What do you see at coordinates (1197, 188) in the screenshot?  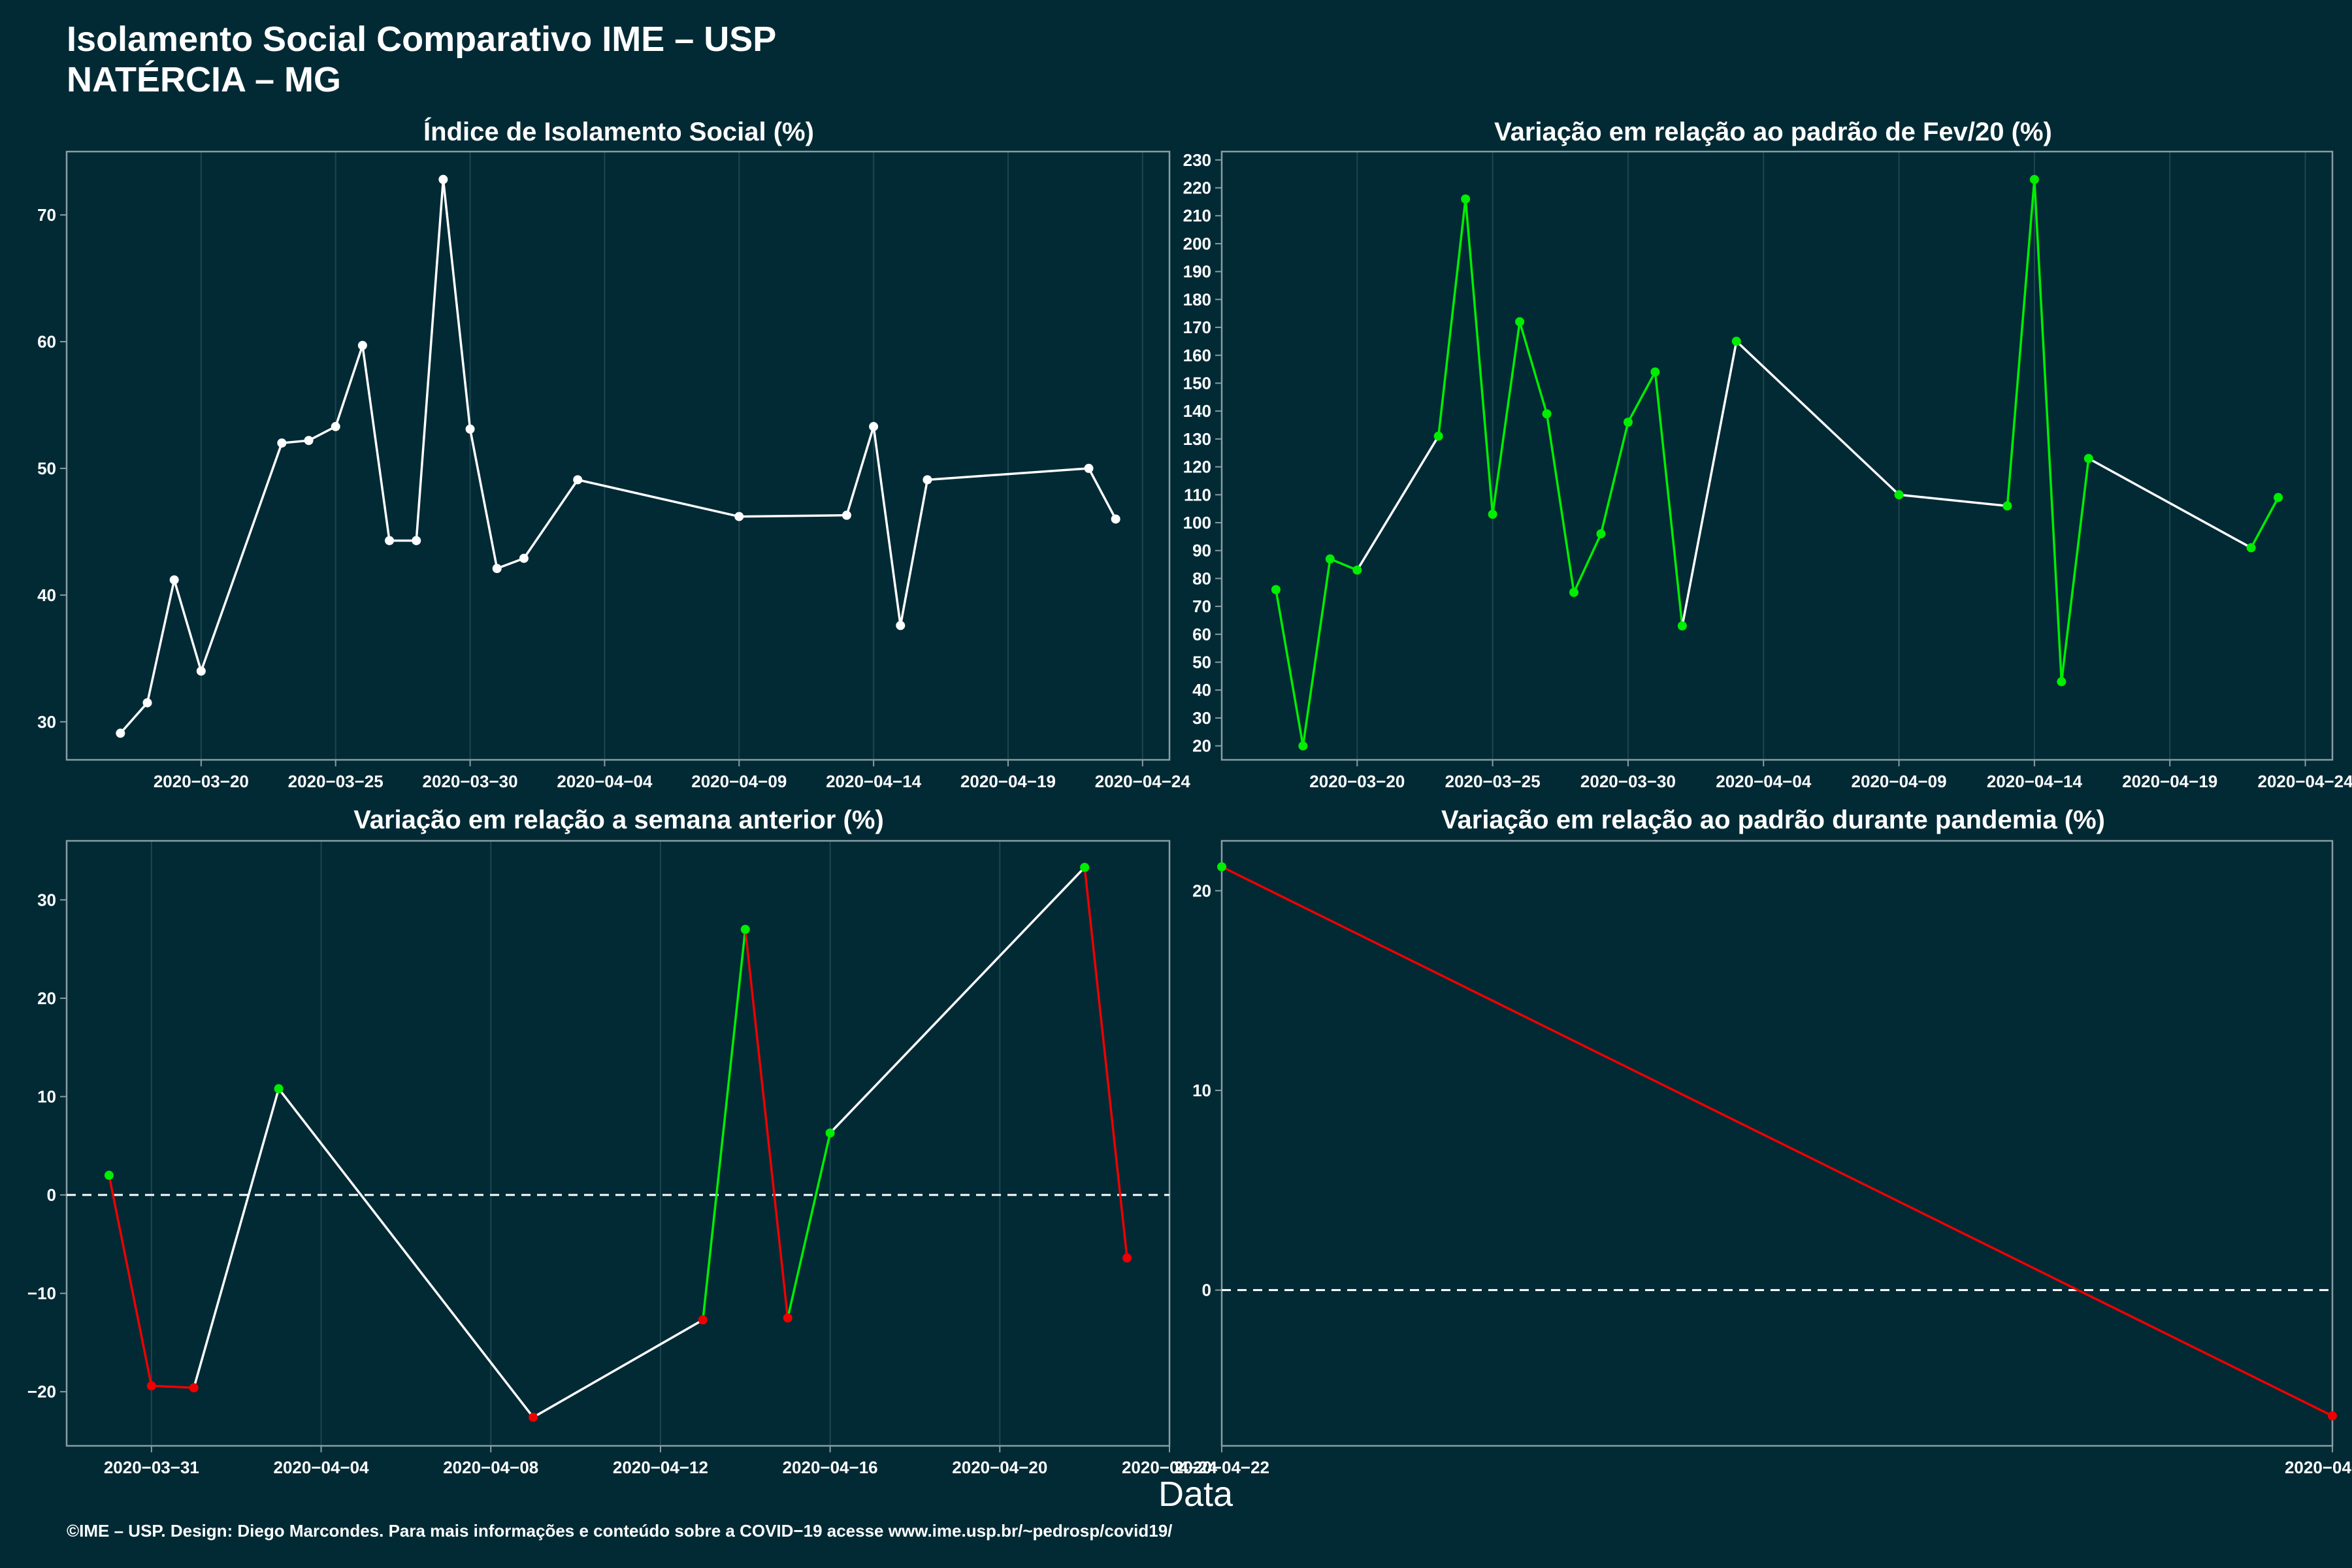 I see `y-tick-label: 220` at bounding box center [1197, 188].